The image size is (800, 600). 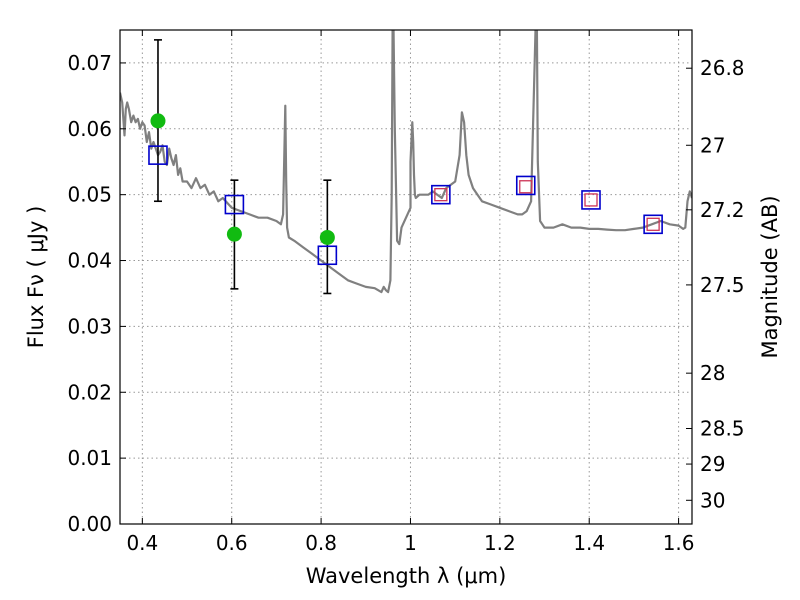 I want to click on y-tick-label: 0.01, so click(x=89, y=458).